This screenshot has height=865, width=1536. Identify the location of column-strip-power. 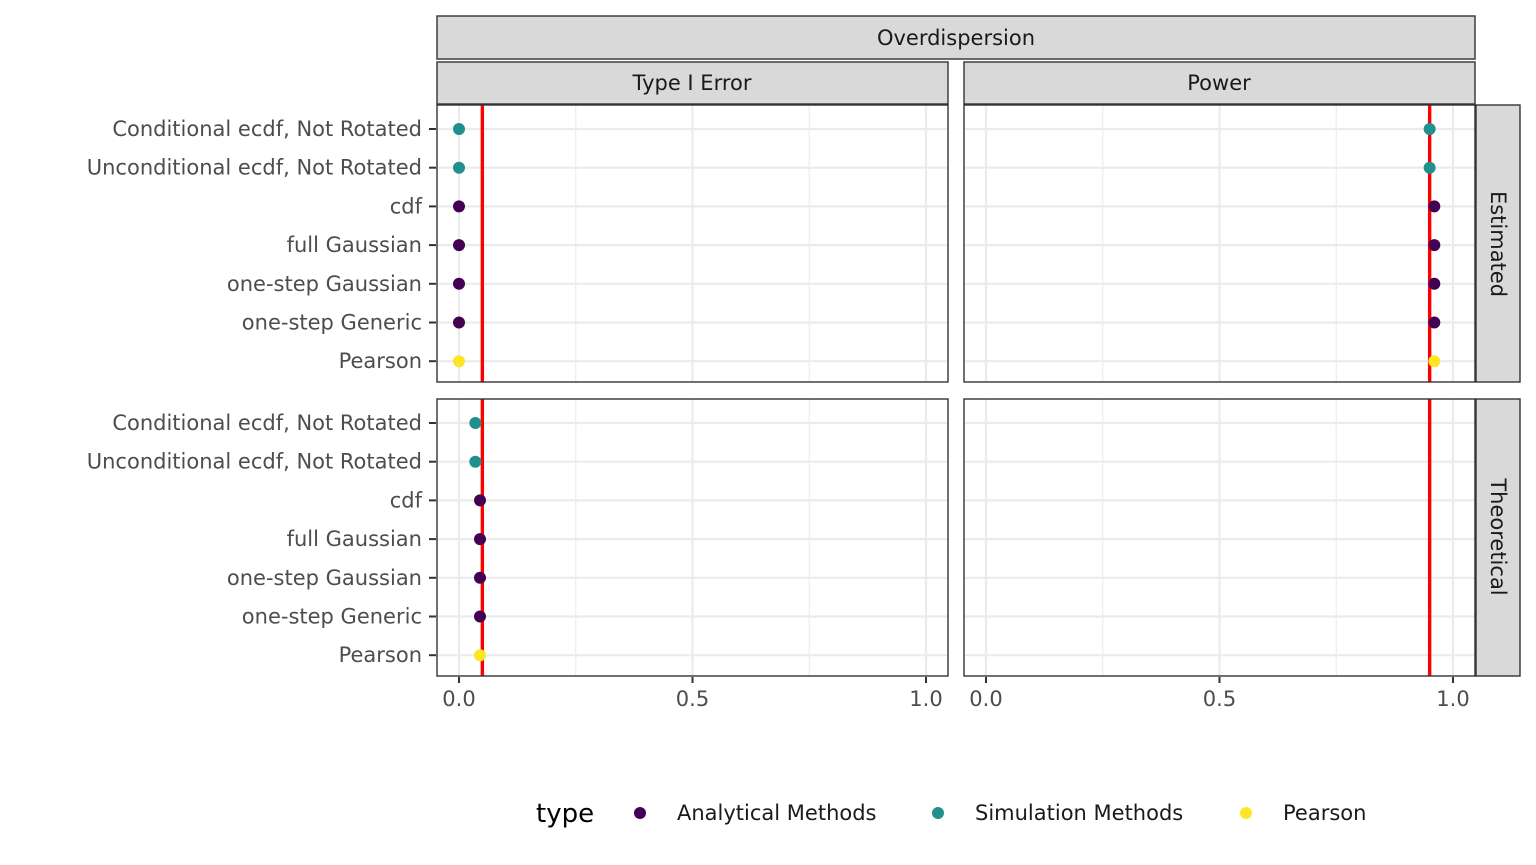
(1219, 83).